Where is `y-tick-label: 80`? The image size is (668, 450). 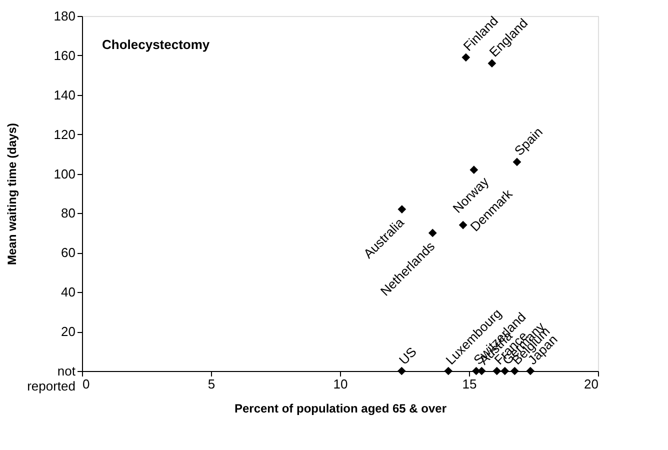 y-tick-label: 80 is located at coordinates (68, 213).